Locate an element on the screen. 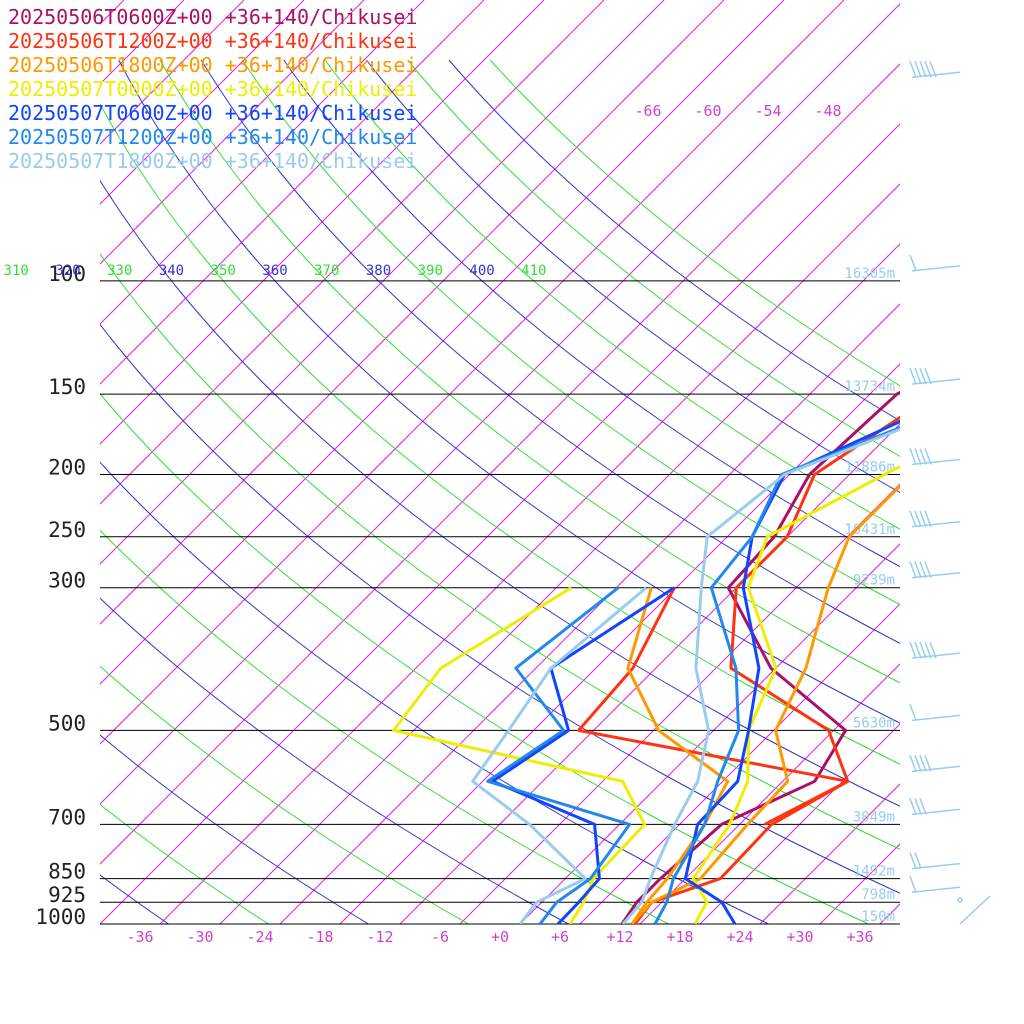 This screenshot has width=1024, height=1024. legend-entry: 20250507T0000Z+00 +36+140/Chikusei is located at coordinates (212, 89).